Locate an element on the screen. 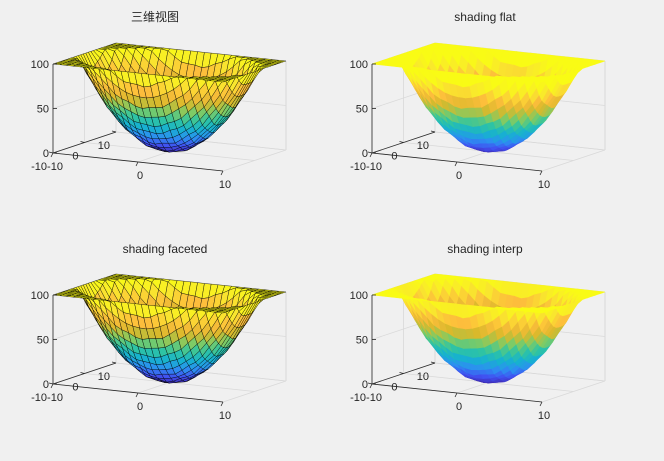  chart-title: shading interp is located at coordinates (485, 249).